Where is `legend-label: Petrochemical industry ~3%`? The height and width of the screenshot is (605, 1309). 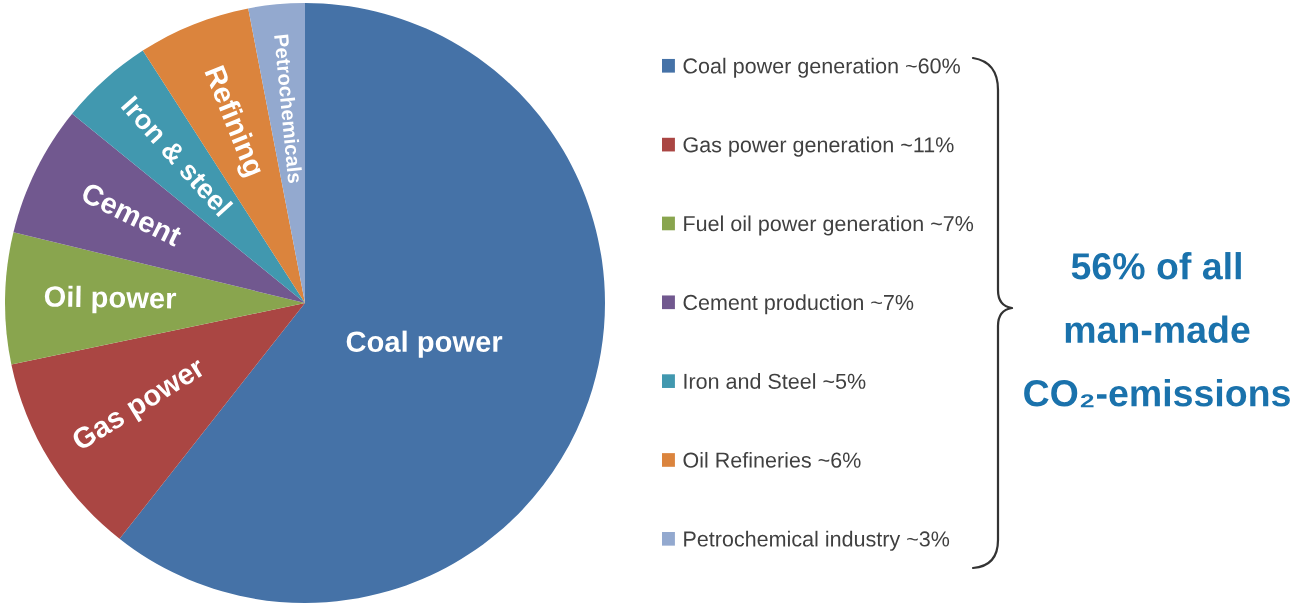 legend-label: Petrochemical industry ~3% is located at coordinates (817, 540).